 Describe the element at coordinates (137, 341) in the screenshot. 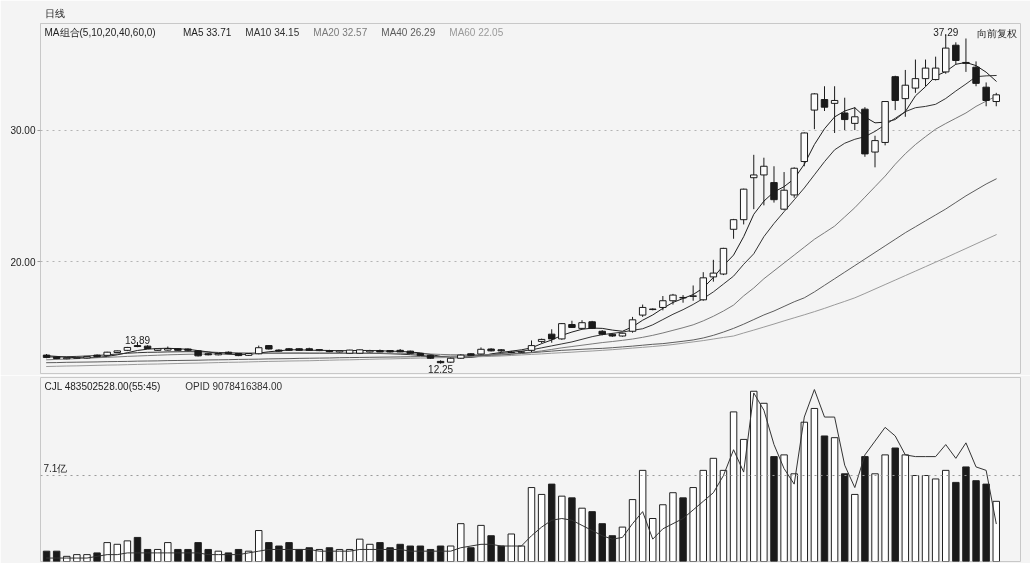

I see `annotation: 13.89` at that location.